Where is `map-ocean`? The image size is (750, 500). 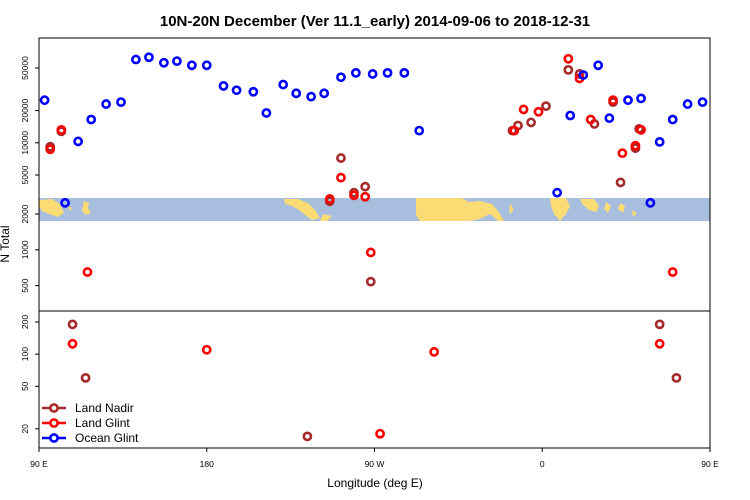
map-ocean is located at coordinates (374, 209).